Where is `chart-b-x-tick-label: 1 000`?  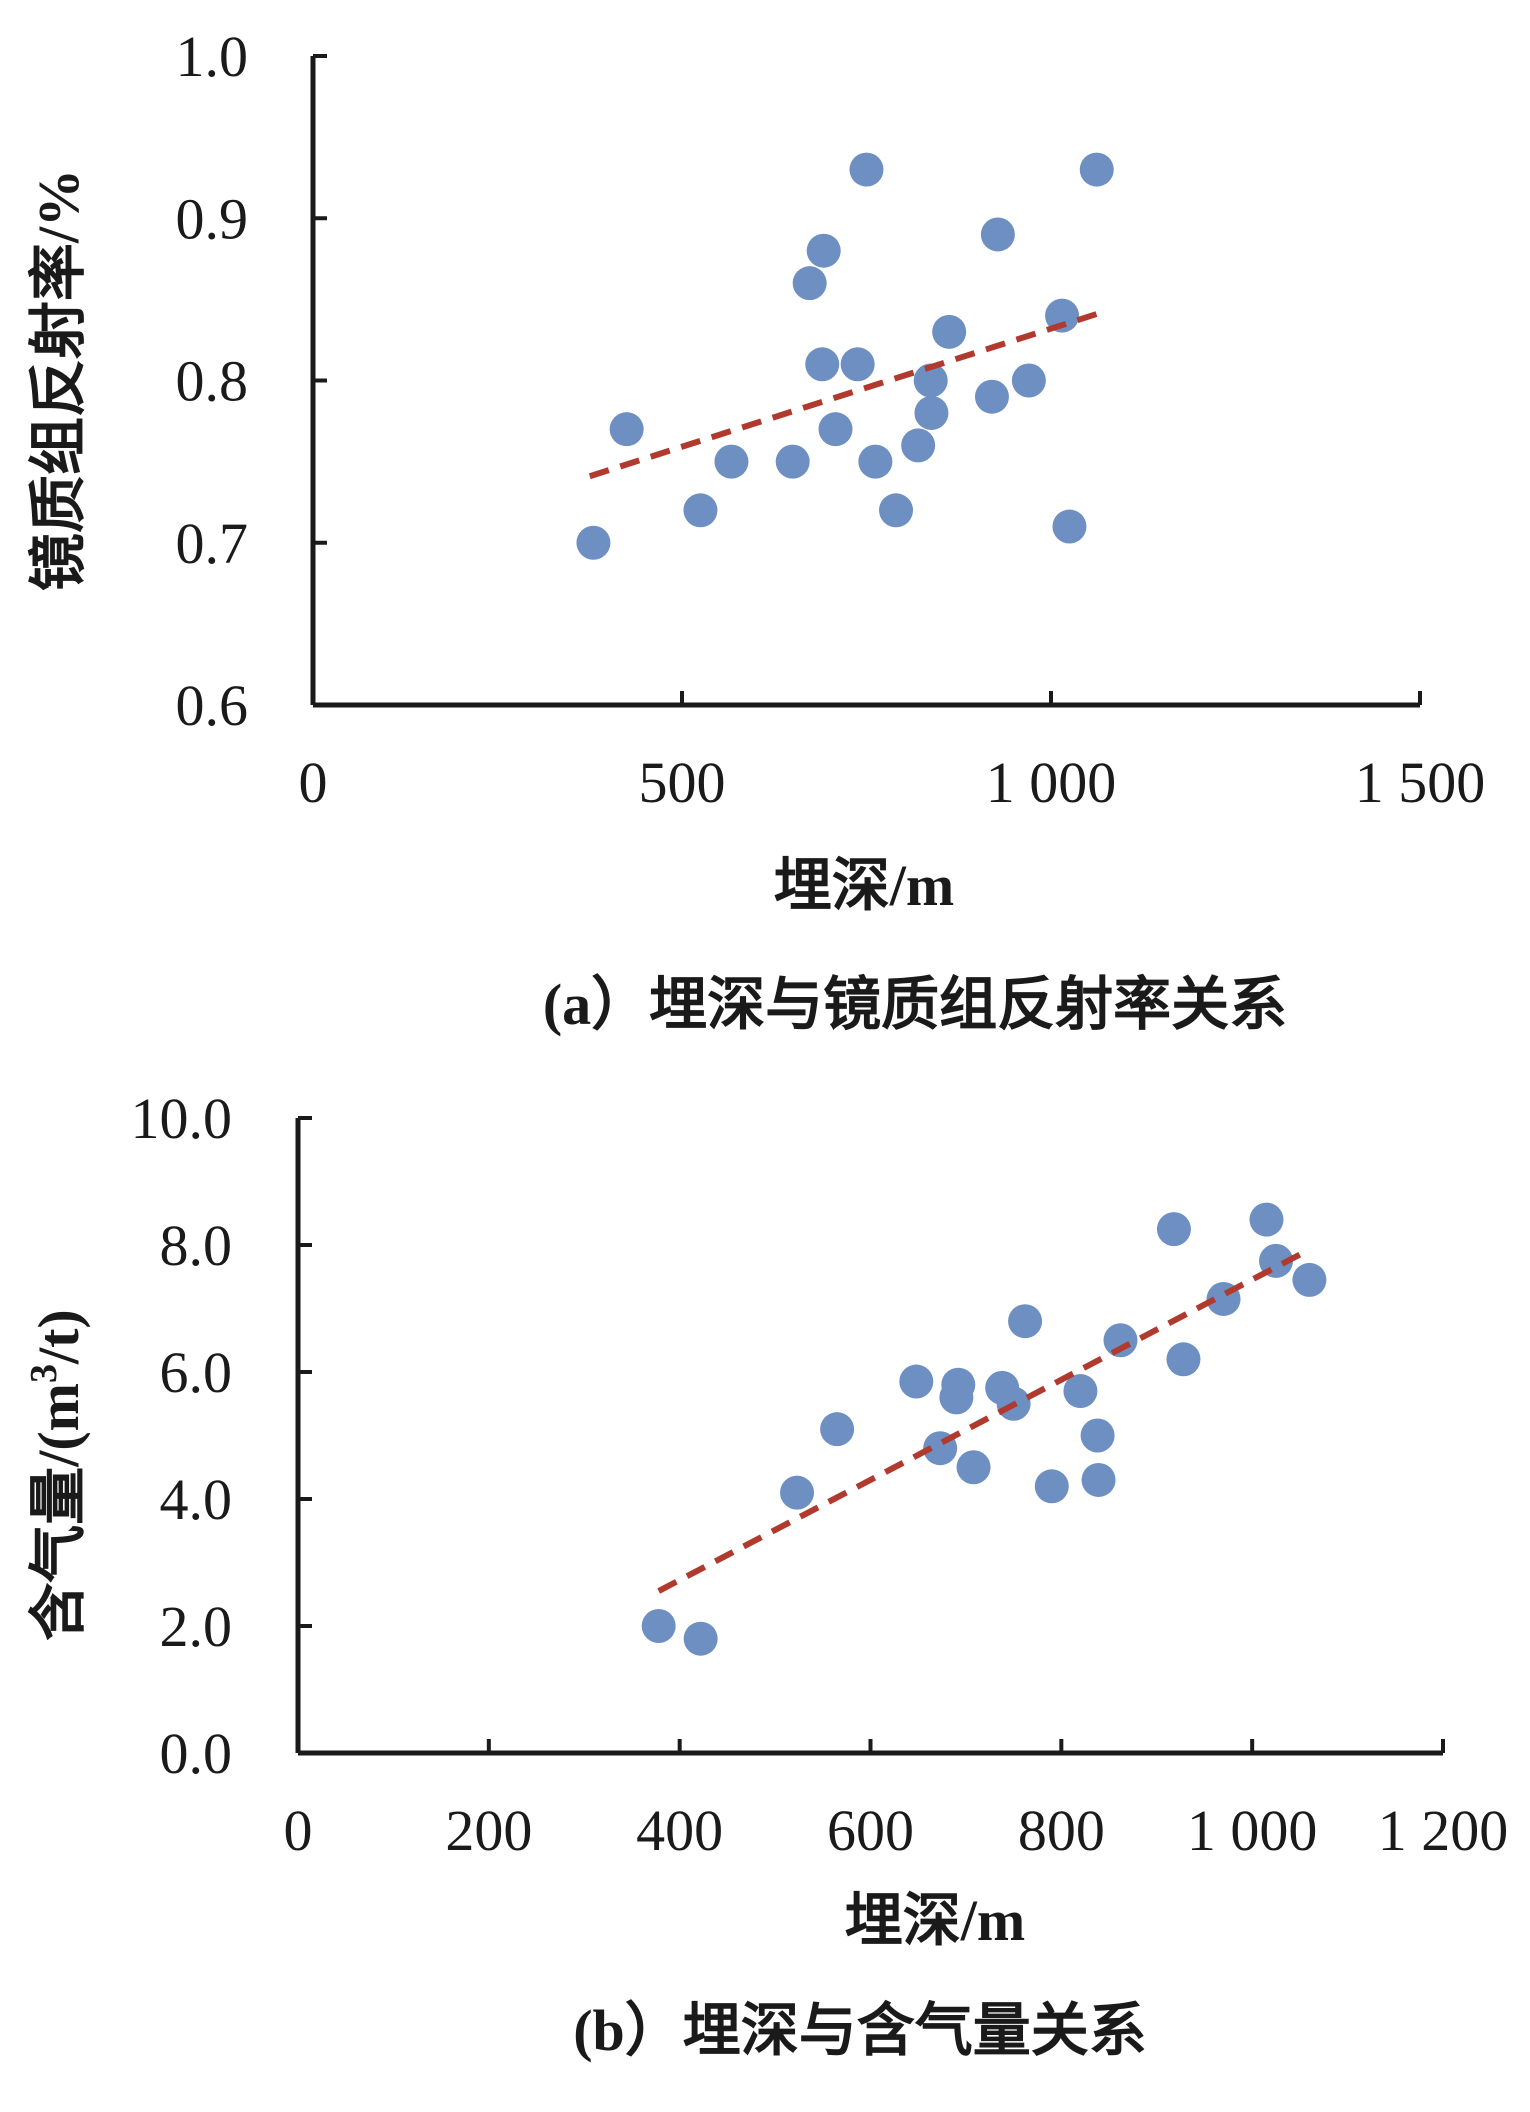
chart-b-x-tick-label: 1 000 is located at coordinates (1252, 1830).